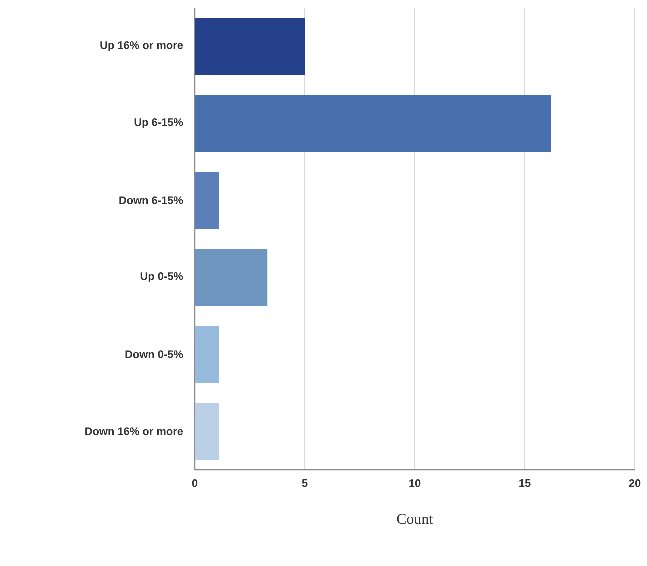 The image size is (647, 566). What do you see at coordinates (159, 123) in the screenshot?
I see `y-tick-label: Up 6-15%` at bounding box center [159, 123].